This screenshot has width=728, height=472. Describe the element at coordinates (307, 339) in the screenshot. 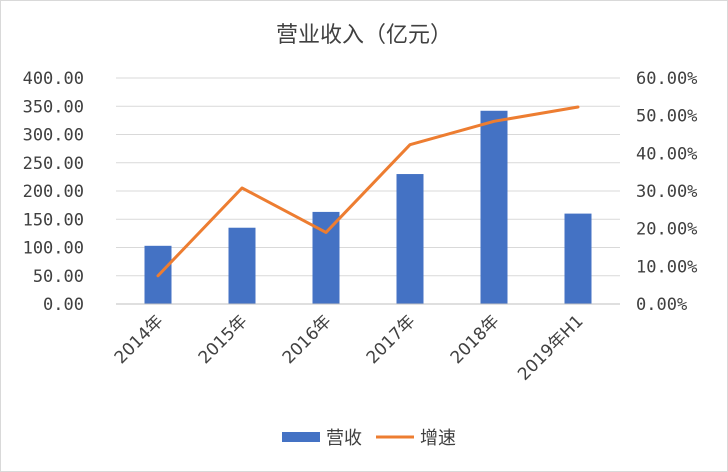

I see `category-label: 2016年` at that location.